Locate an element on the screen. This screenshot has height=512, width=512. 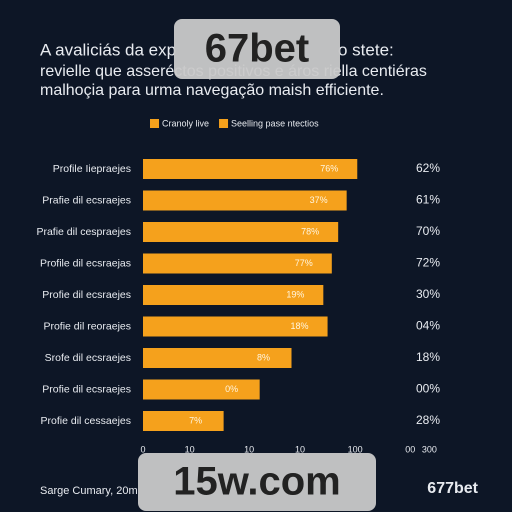
watermark: 67bet is located at coordinates (257, 49).